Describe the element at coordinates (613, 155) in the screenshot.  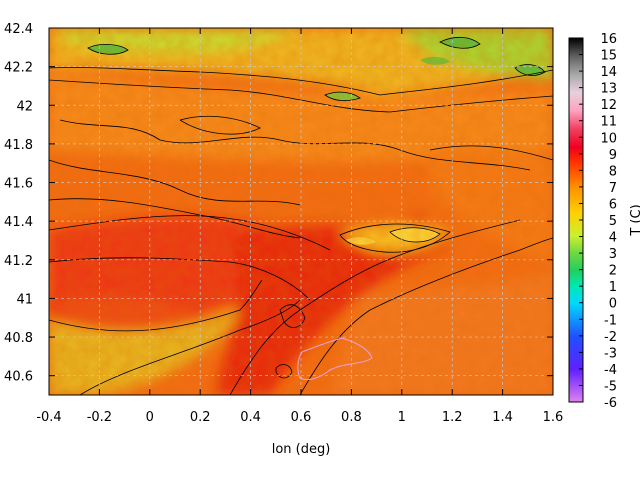
I see `colorbar-tick-label: 9` at that location.